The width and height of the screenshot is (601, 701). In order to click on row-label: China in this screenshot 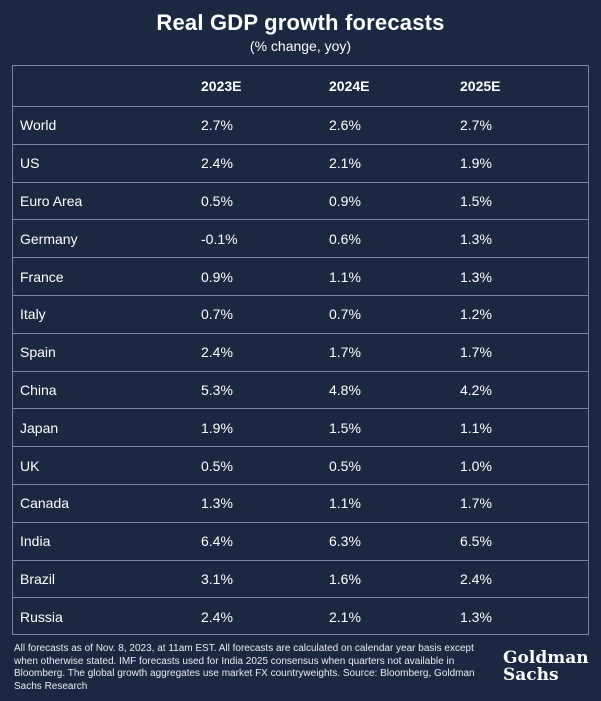, I will do `click(38, 389)`.